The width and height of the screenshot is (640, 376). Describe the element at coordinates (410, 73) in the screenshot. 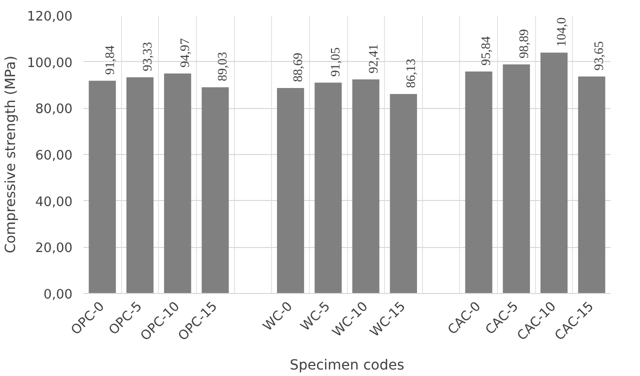

I see `data-label: 86,13` at that location.